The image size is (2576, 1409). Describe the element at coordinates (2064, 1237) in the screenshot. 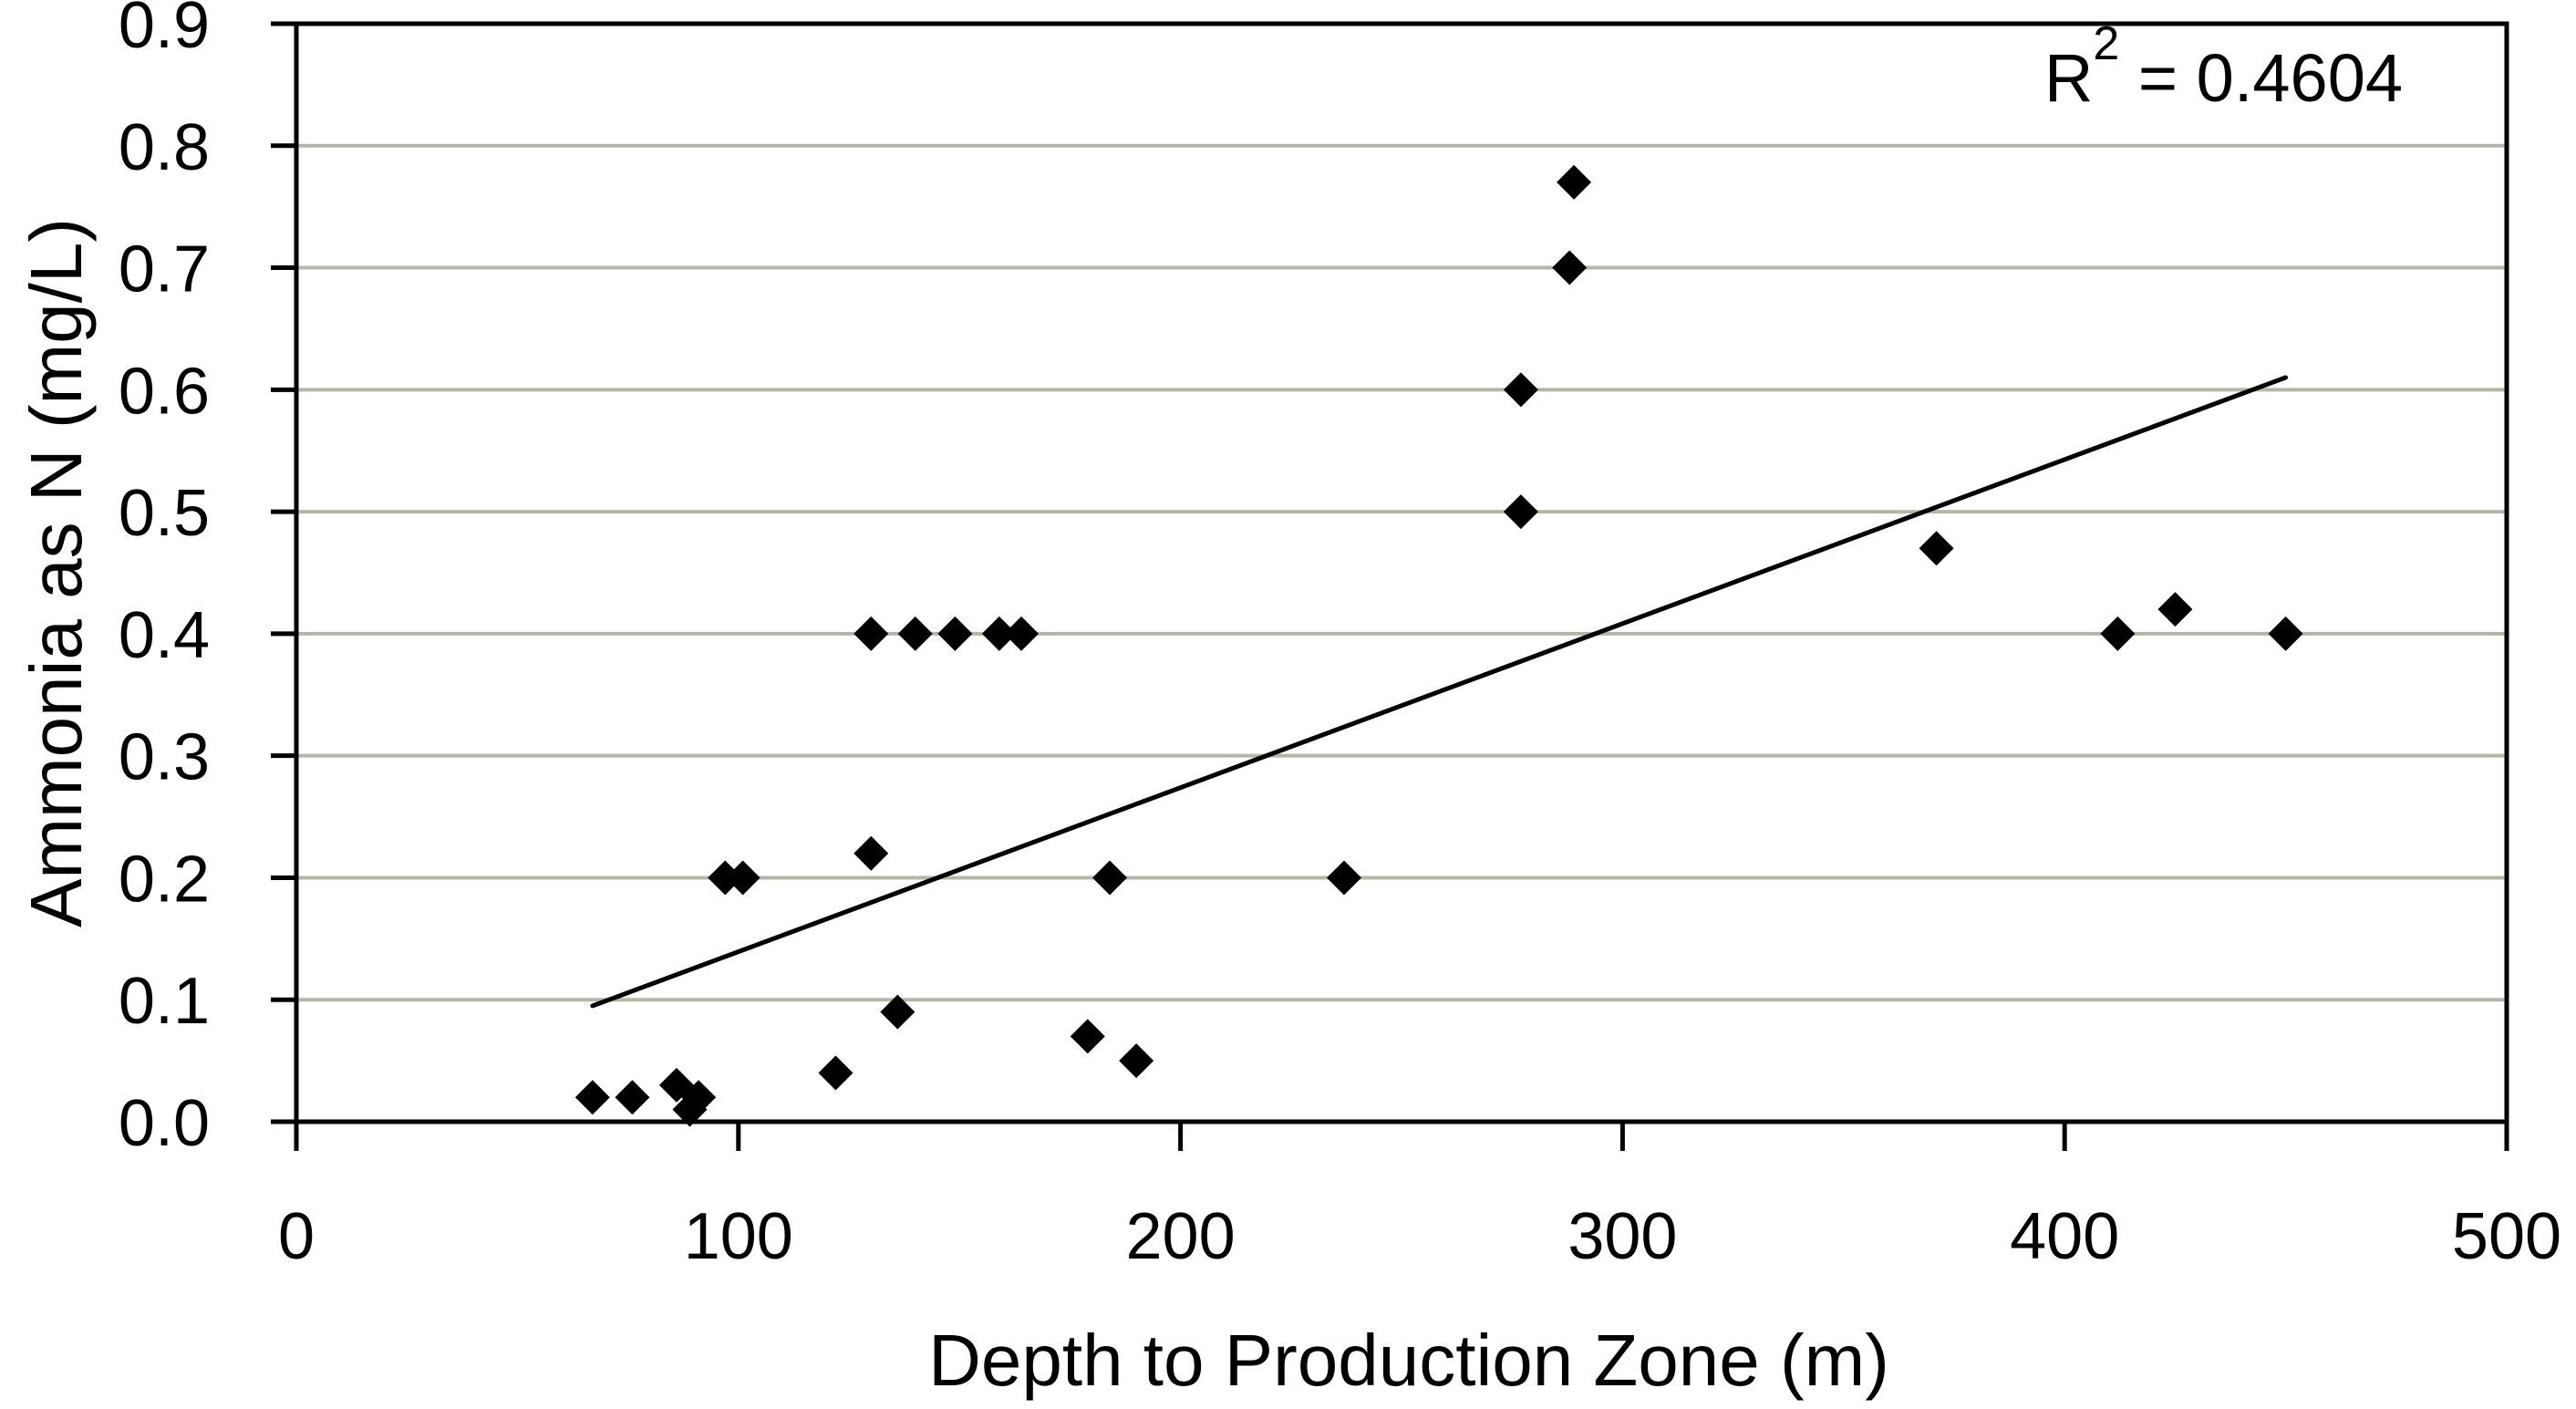

I see `x-tick-label: 400` at that location.